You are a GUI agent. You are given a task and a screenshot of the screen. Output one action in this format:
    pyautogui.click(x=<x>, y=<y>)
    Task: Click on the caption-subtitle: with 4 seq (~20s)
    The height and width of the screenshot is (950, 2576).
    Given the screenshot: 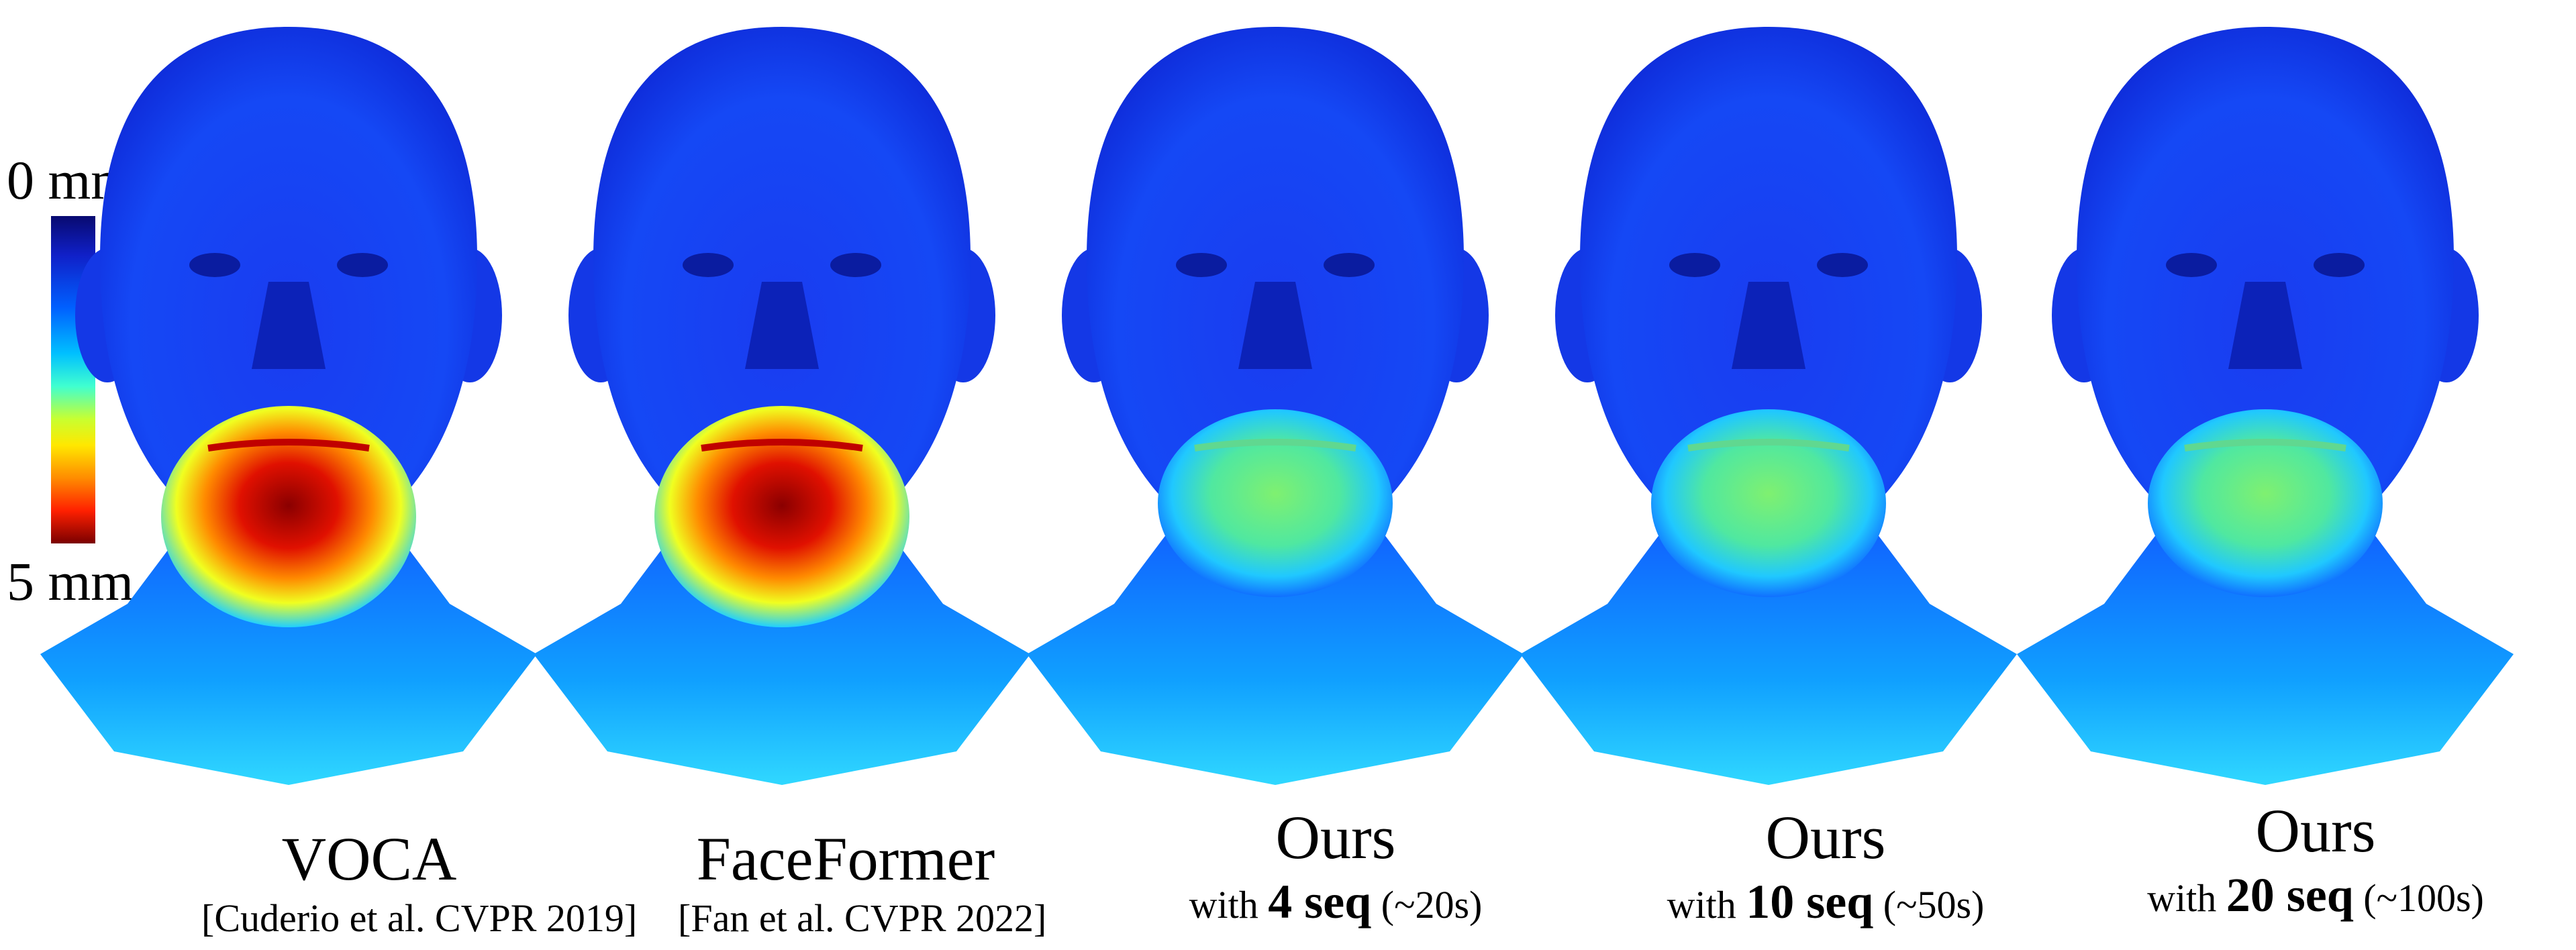 What is the action you would take?
    pyautogui.click(x=1336, y=901)
    